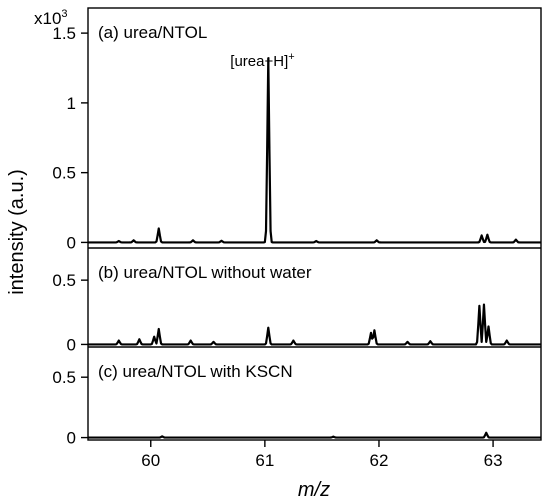 Image resolution: width=550 pixels, height=504 pixels. Describe the element at coordinates (314, 490) in the screenshot. I see `x-axis-title: m/z` at that location.